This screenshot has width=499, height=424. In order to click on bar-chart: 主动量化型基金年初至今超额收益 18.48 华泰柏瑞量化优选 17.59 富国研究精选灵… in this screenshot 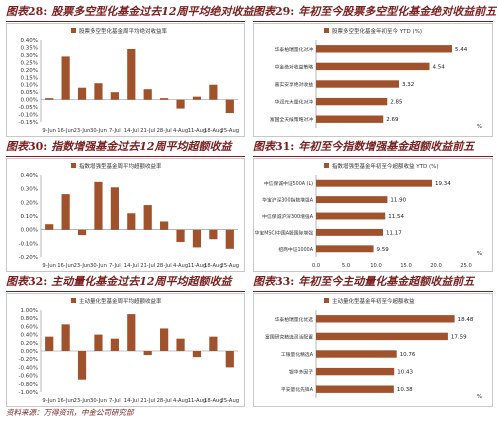, I will do `click(373, 348)`.